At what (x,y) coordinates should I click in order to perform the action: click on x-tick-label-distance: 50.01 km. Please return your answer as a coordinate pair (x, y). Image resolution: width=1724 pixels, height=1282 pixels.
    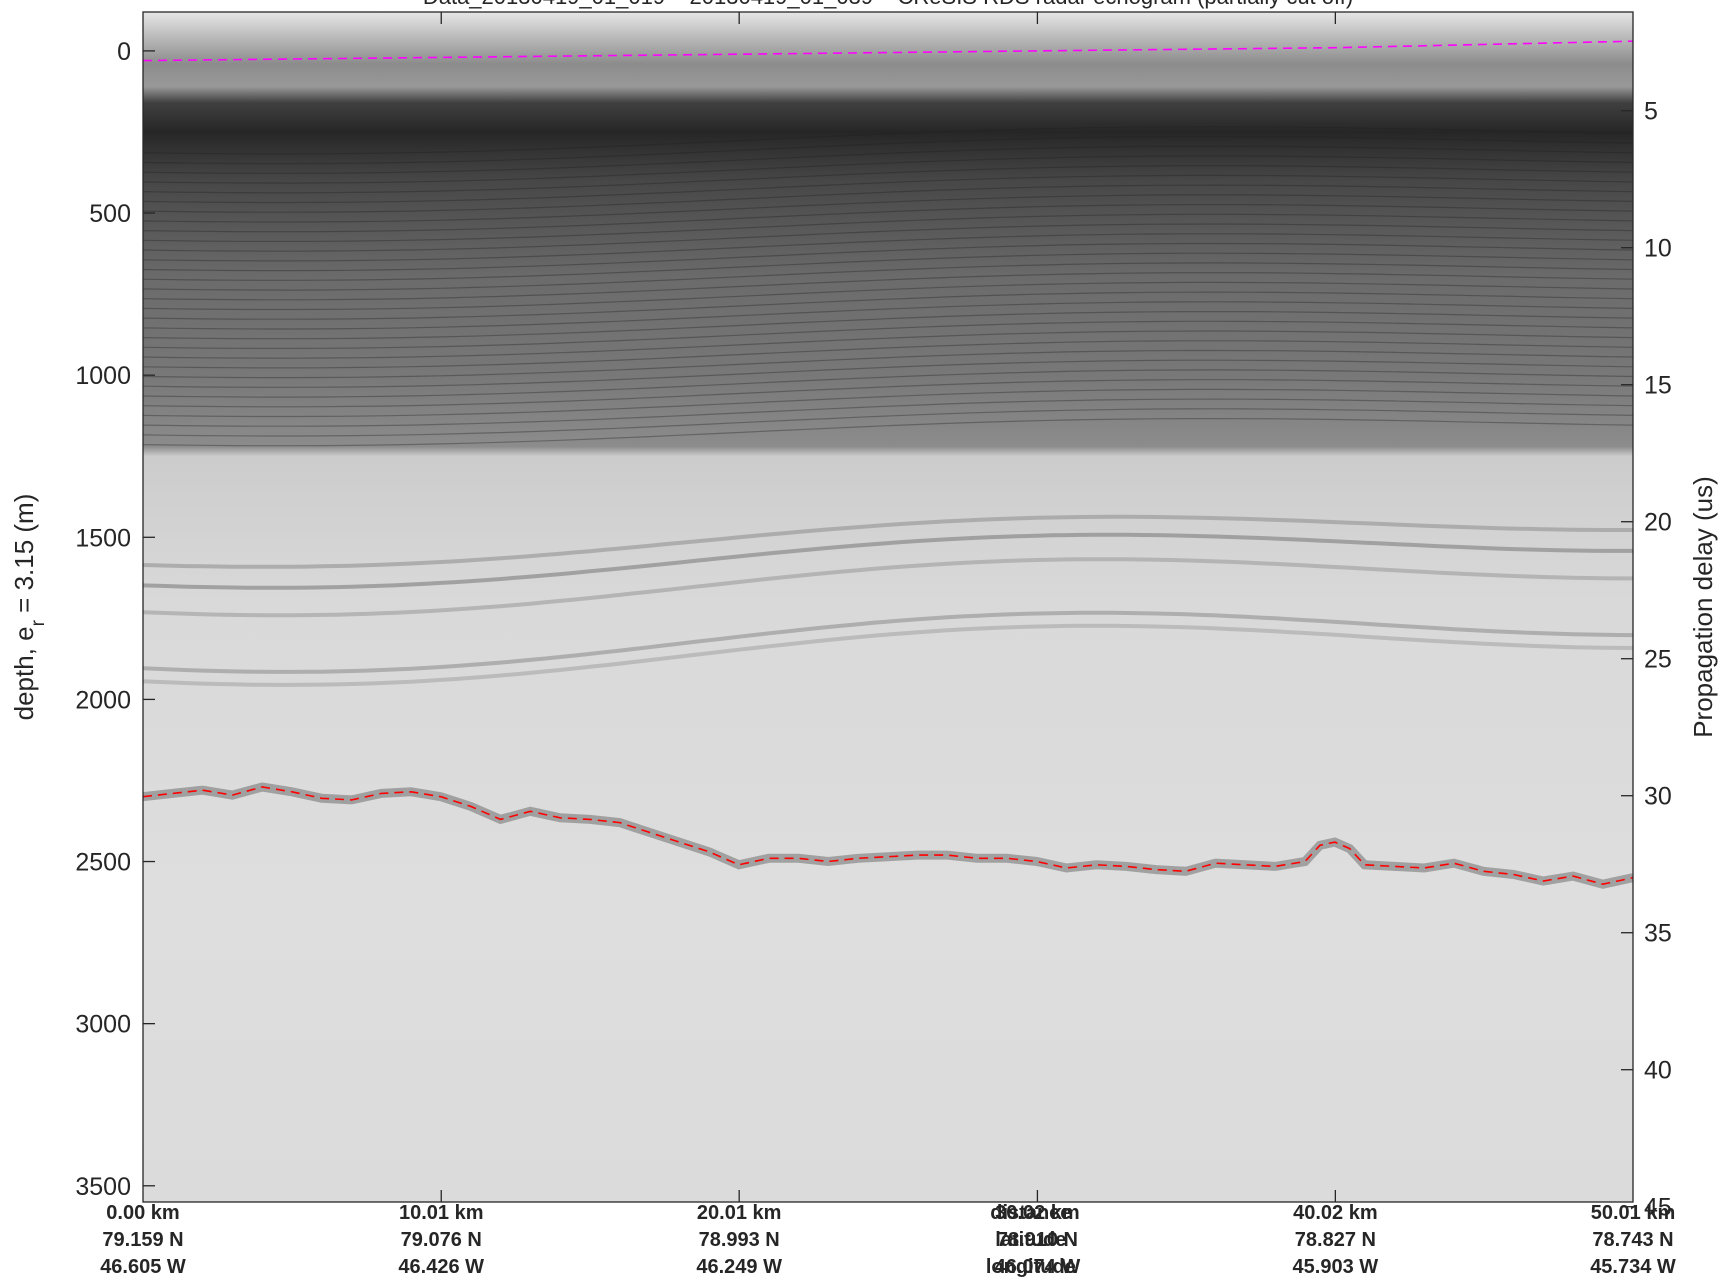
    Looking at the image, I should click on (1633, 1213).